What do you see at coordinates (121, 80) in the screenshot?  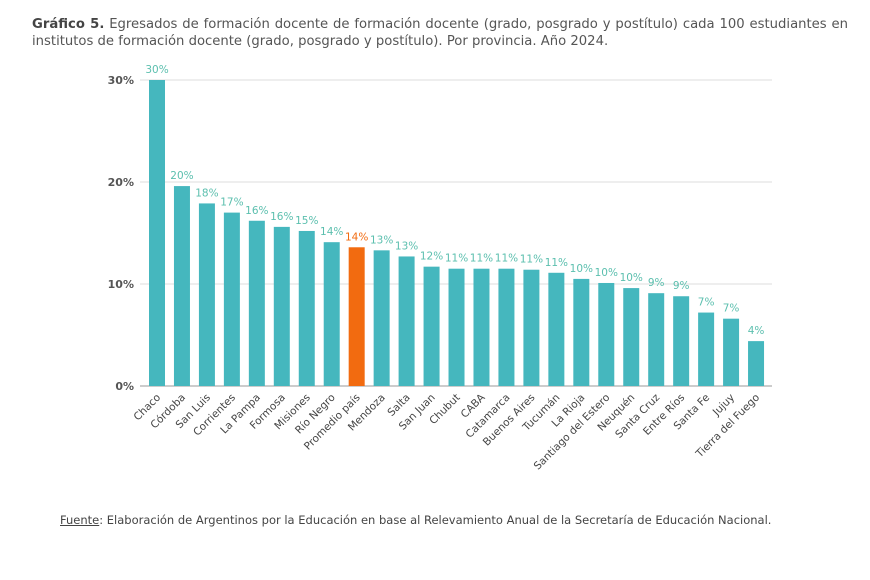 I see `y-tick-label: 30%` at bounding box center [121, 80].